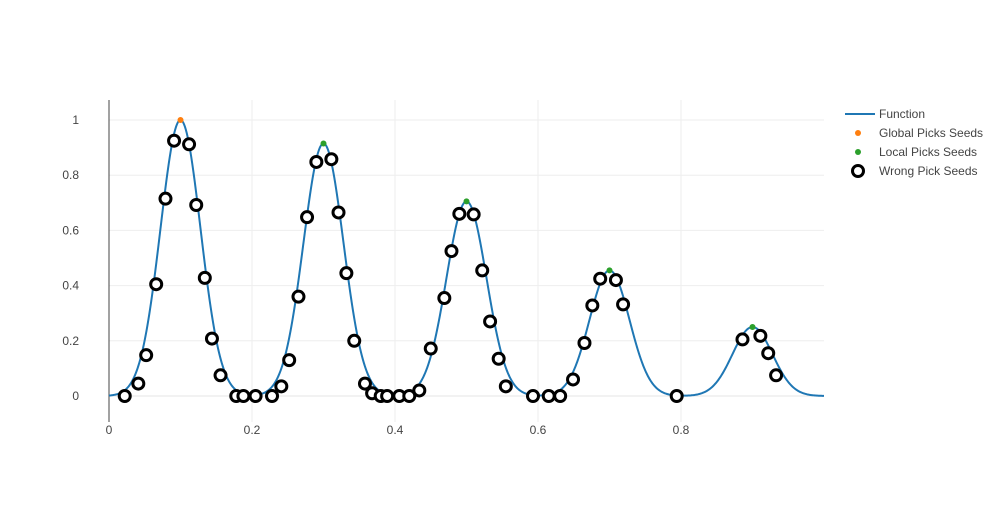 This screenshot has width=1000, height=505. What do you see at coordinates (928, 152) in the screenshot?
I see `legend-label: Local Picks Seeds` at bounding box center [928, 152].